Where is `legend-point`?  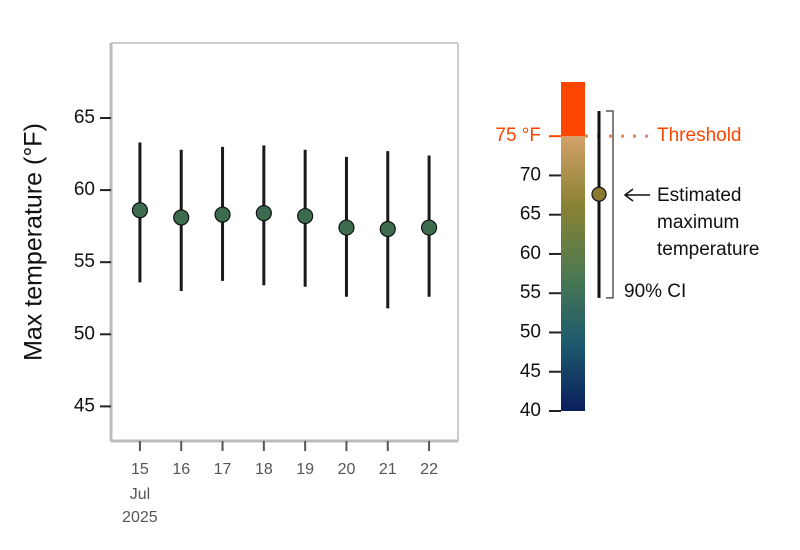 legend-point is located at coordinates (599, 194).